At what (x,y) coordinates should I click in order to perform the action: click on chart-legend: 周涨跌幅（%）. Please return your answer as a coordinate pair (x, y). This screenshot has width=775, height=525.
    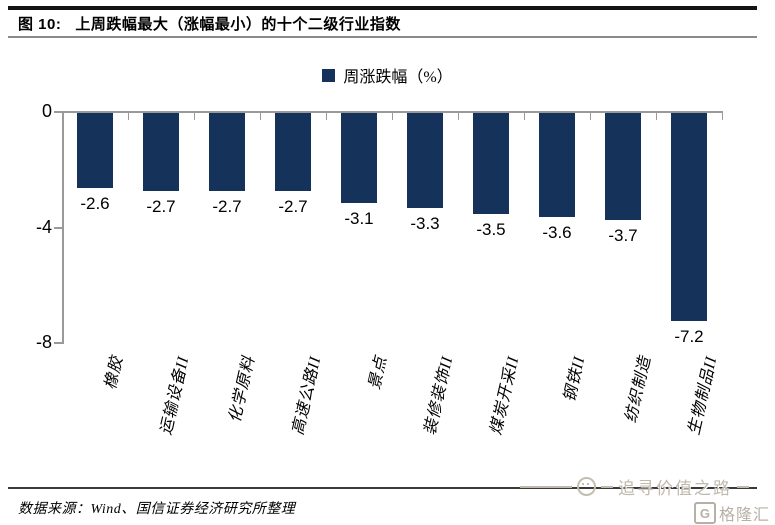
    Looking at the image, I should click on (387, 75).